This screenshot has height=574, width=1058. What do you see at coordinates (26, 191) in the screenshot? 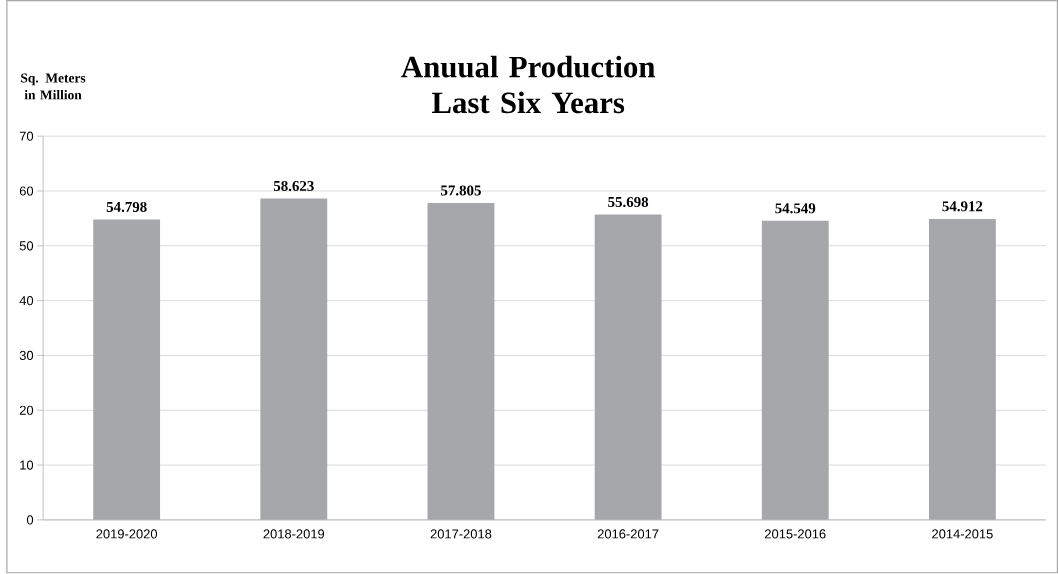
I see `y-tick-label: 60` at bounding box center [26, 191].